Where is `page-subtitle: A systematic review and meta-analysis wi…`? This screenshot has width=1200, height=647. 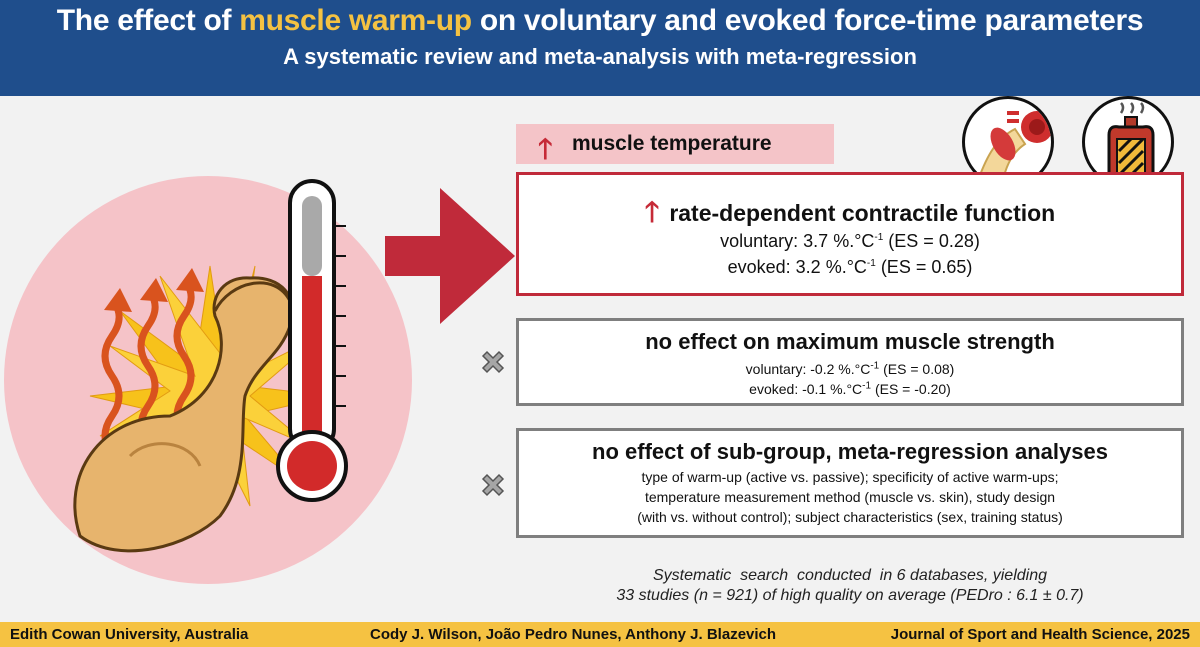 page-subtitle: A systematic review and meta-analysis wi… is located at coordinates (600, 56).